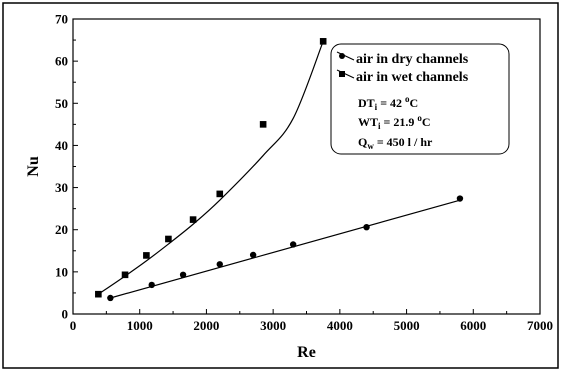 This screenshot has height=376, width=561. What do you see at coordinates (61, 19) in the screenshot?
I see `y-tick-label: 70` at bounding box center [61, 19].